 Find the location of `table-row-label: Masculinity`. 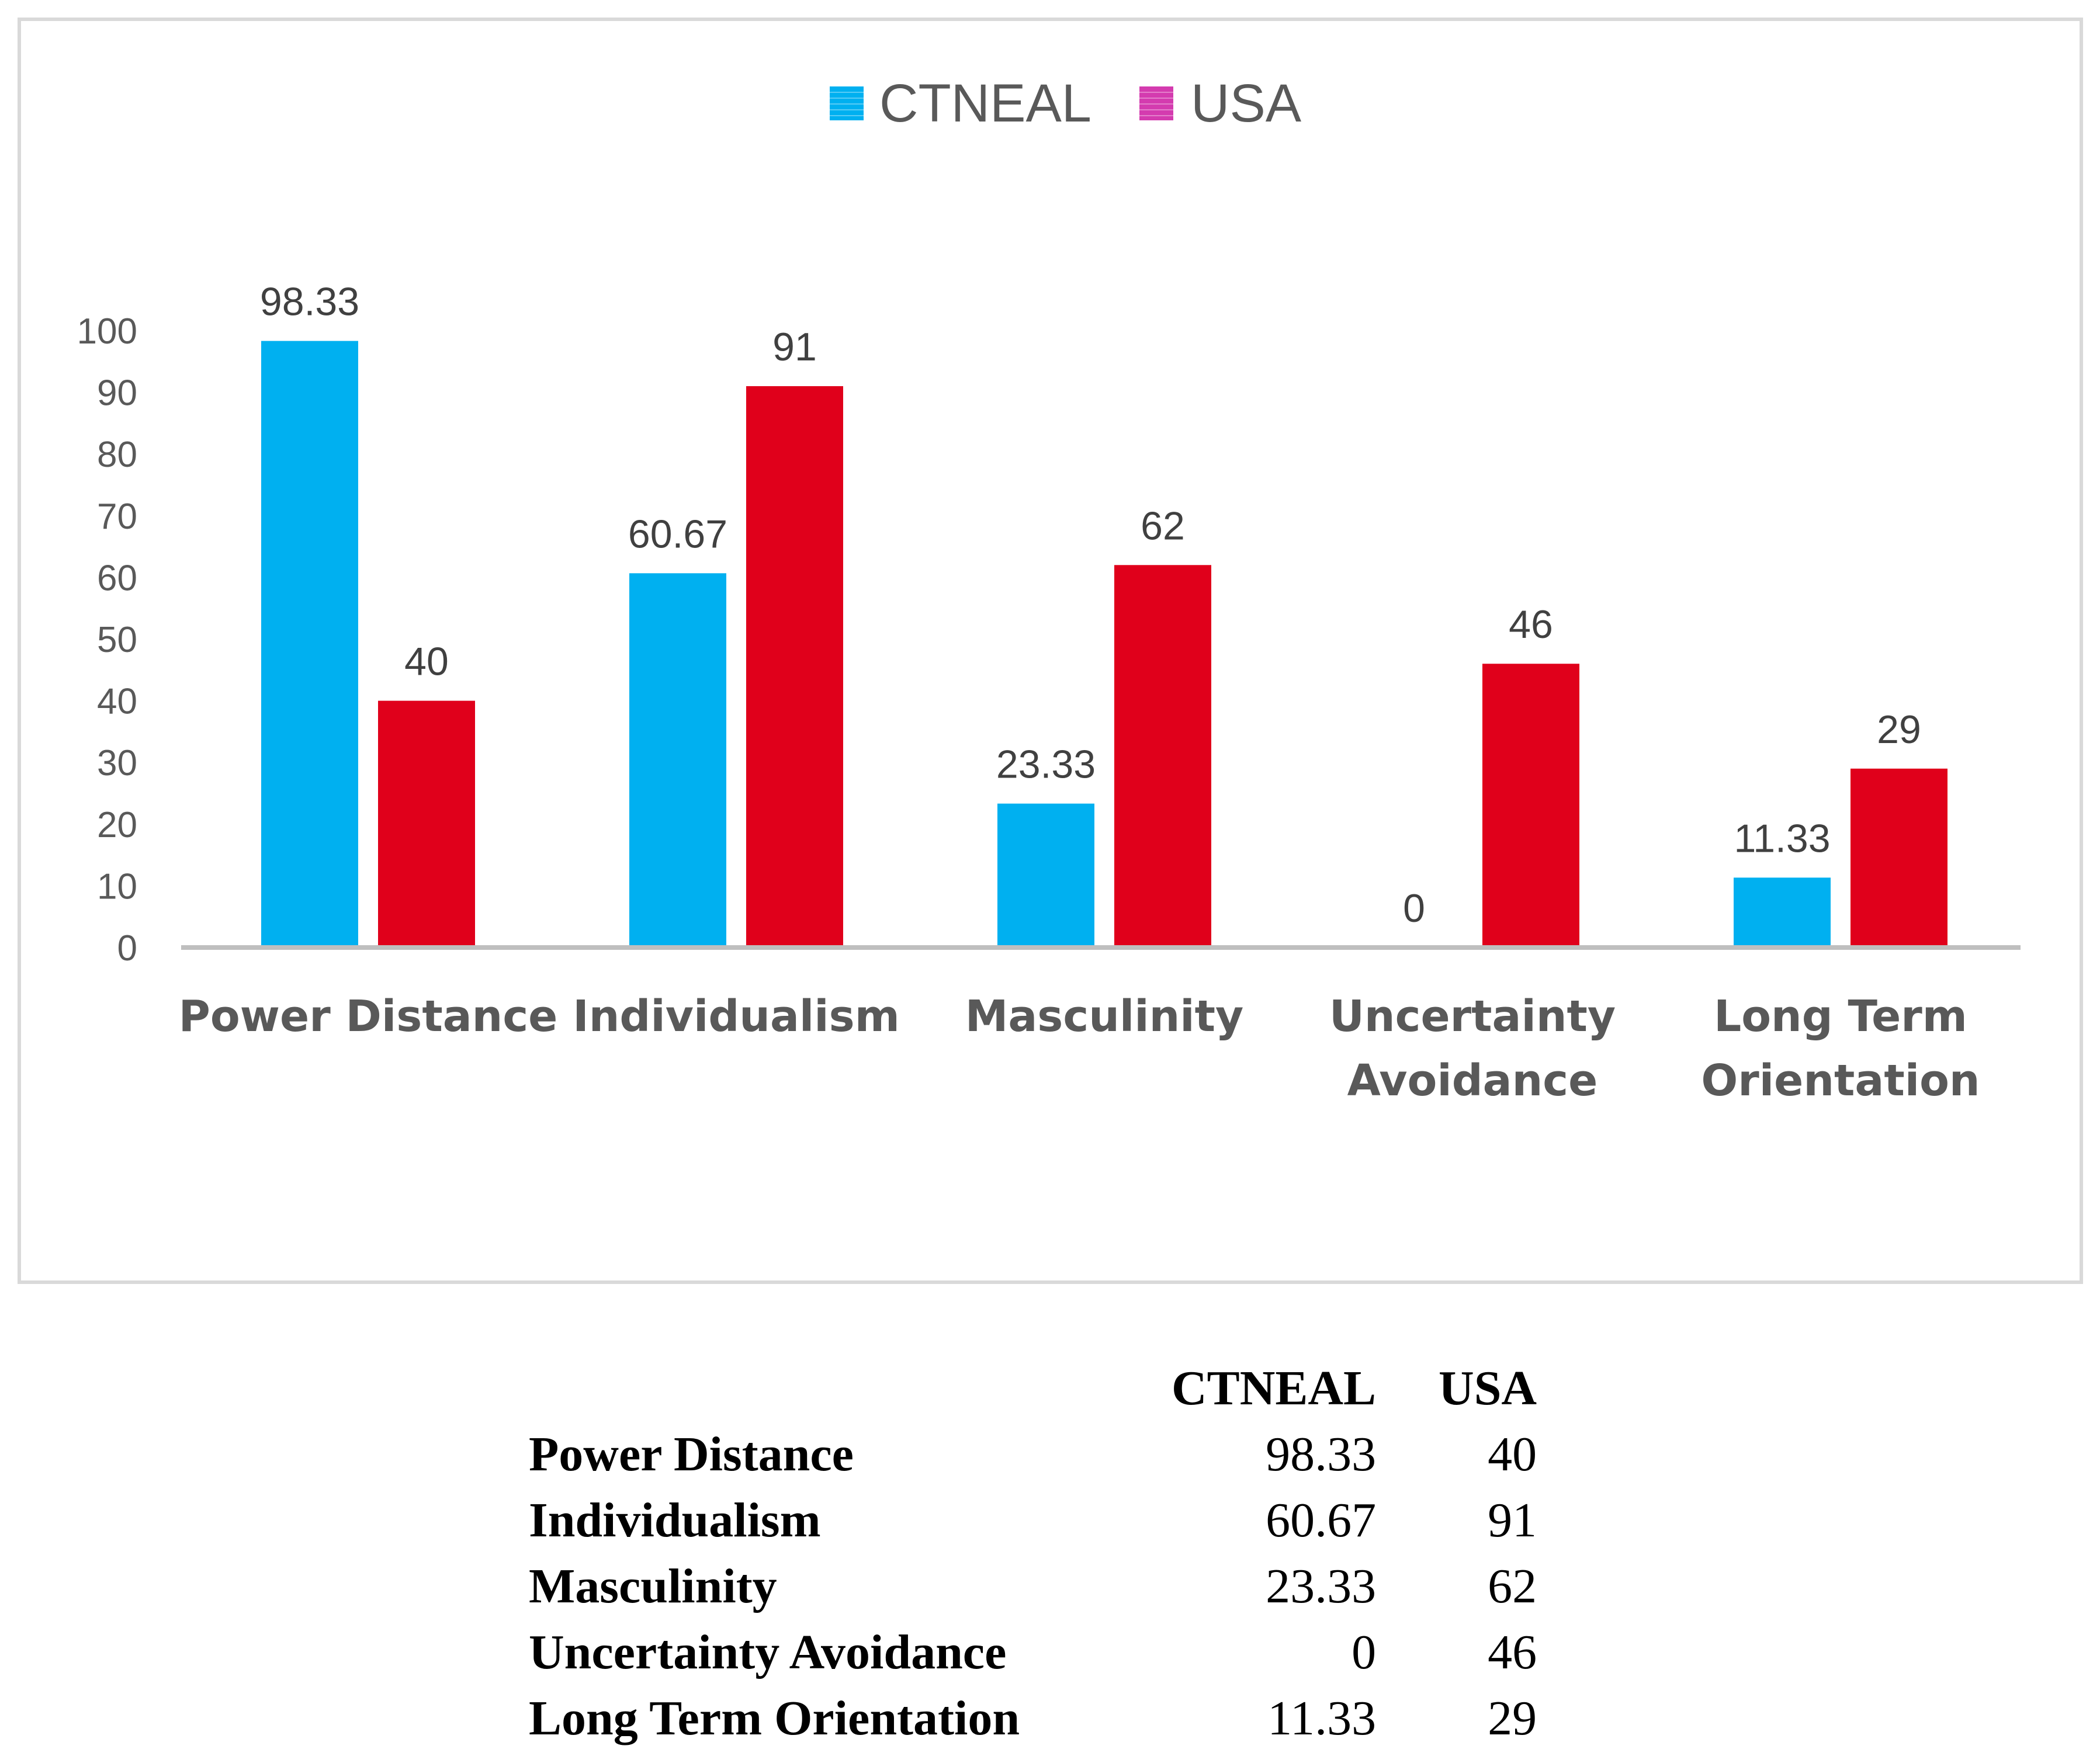

table-row-label: Masculinity is located at coordinates (653, 1586).